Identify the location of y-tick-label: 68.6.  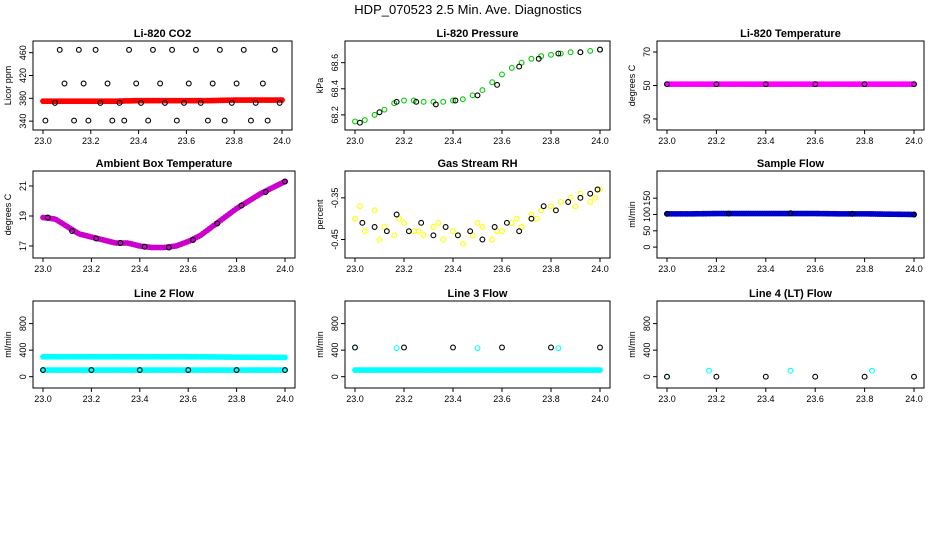
(335, 63).